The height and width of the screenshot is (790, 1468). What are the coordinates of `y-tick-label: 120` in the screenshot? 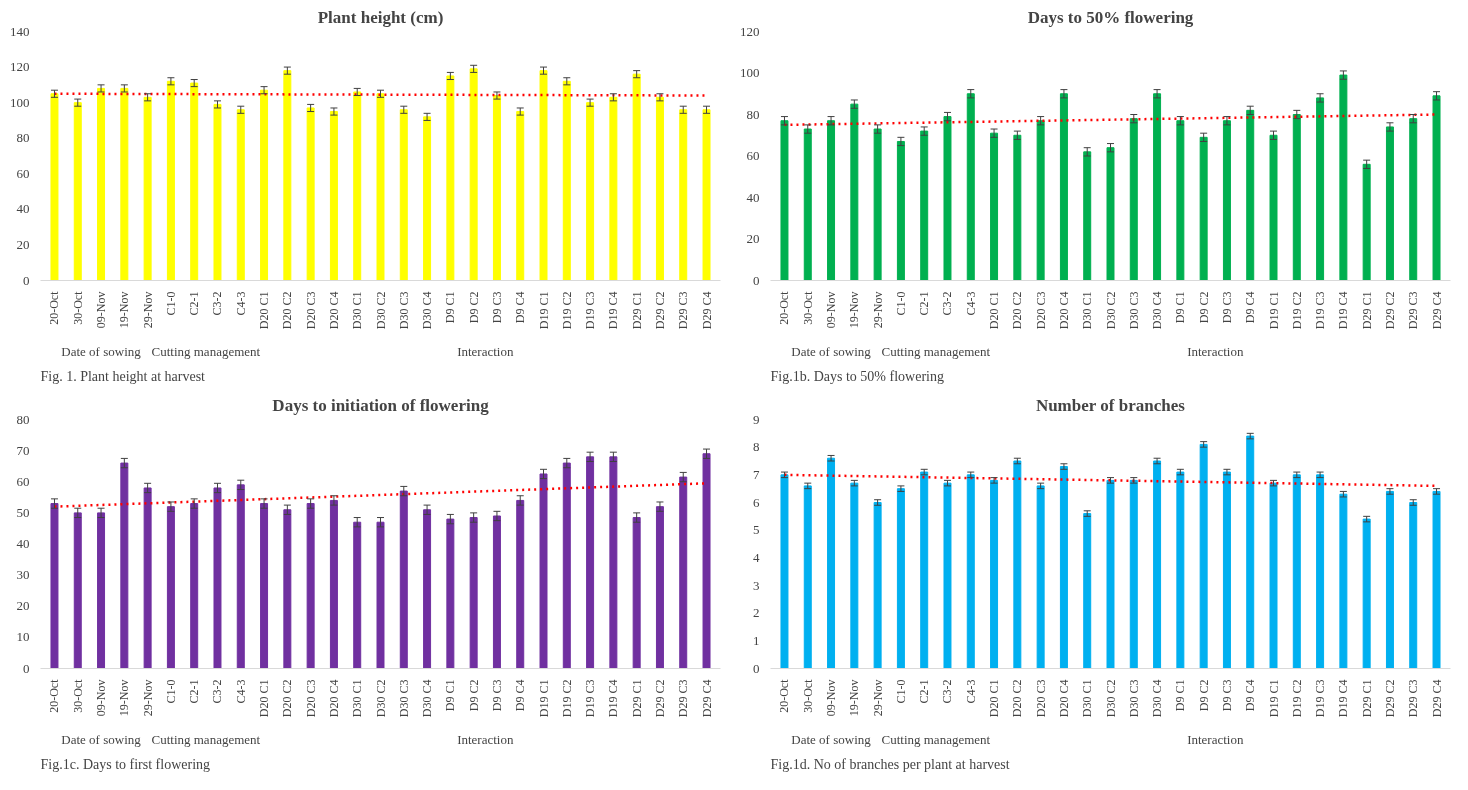 It's located at (20, 67).